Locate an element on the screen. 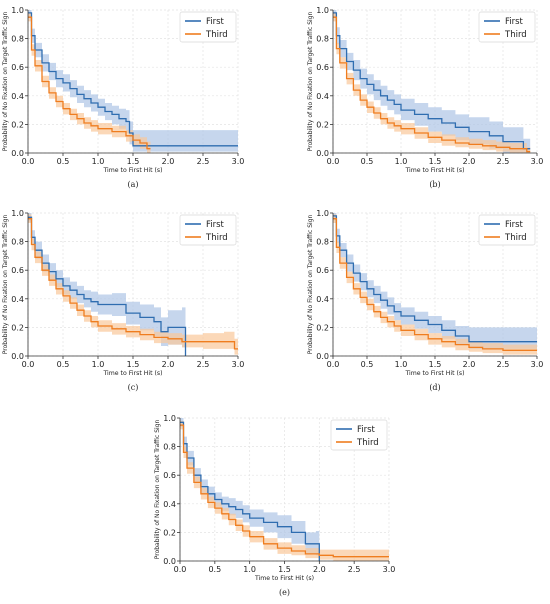  panel-caption: (d) is located at coordinates (434, 387).